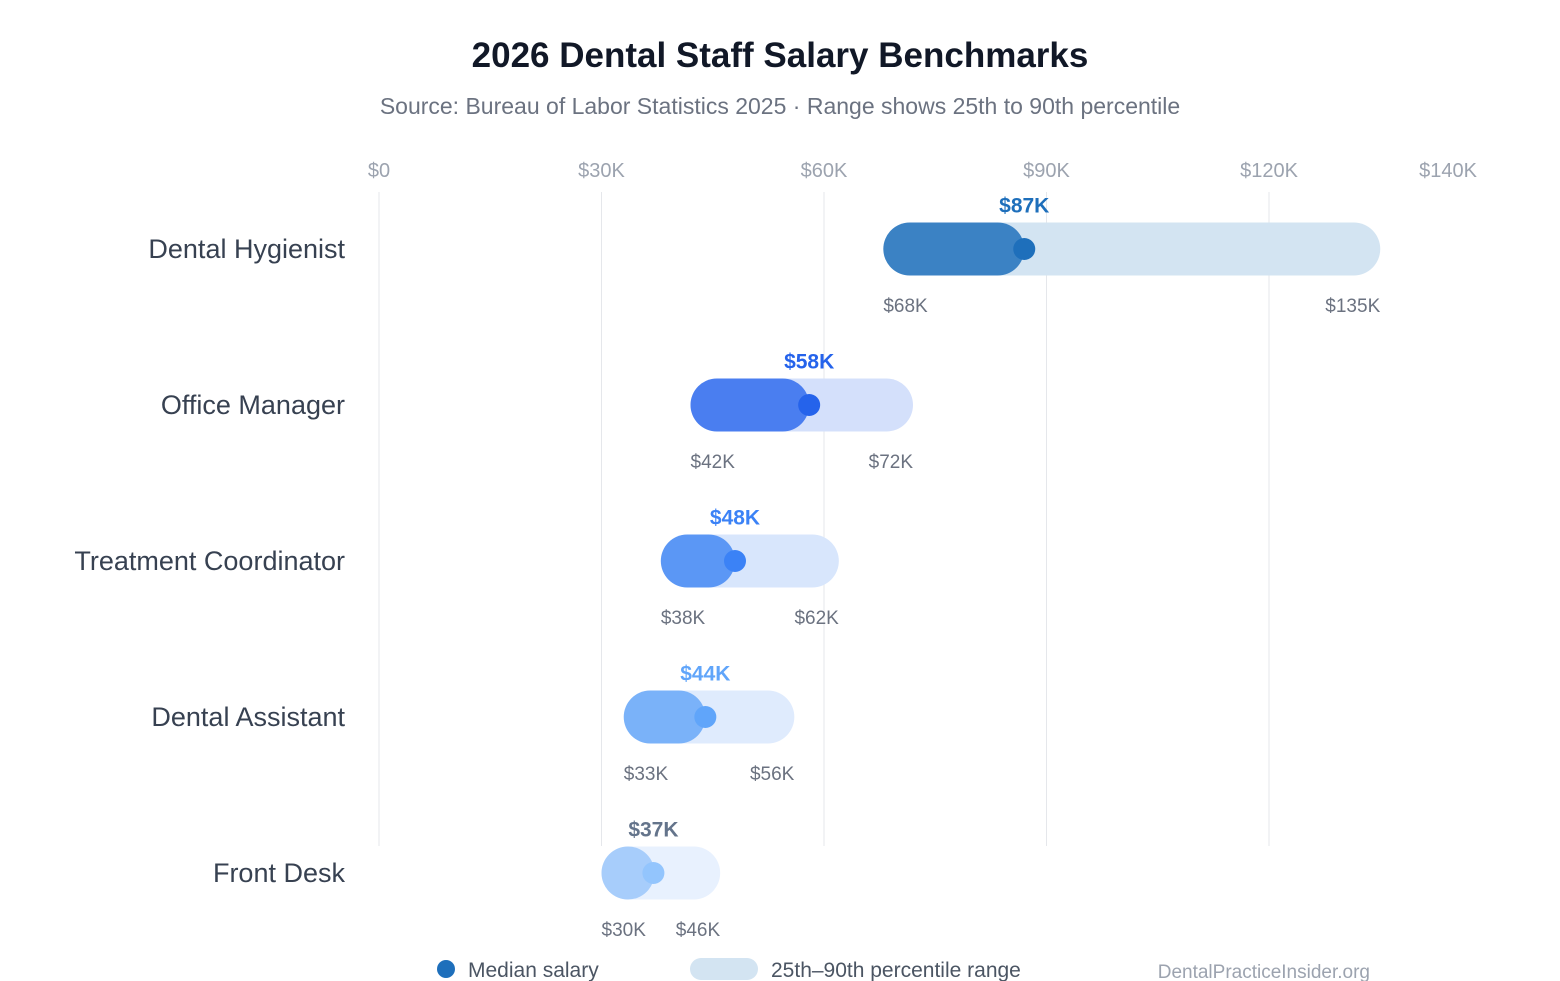 Image resolution: width=1560 pixels, height=981 pixels. Describe the element at coordinates (1448, 171) in the screenshot. I see `x-tick-label: $140K` at that location.